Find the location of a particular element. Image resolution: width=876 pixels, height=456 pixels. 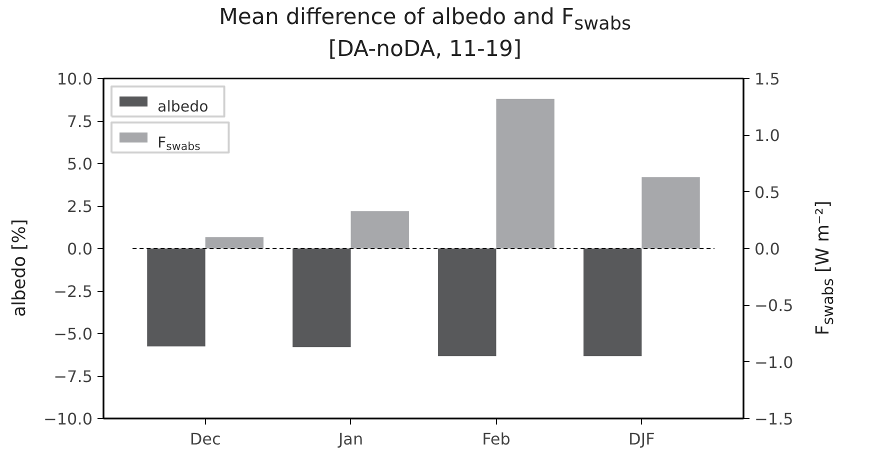

chart-subtitle: [DA-noDA, 11-19] is located at coordinates (425, 49).